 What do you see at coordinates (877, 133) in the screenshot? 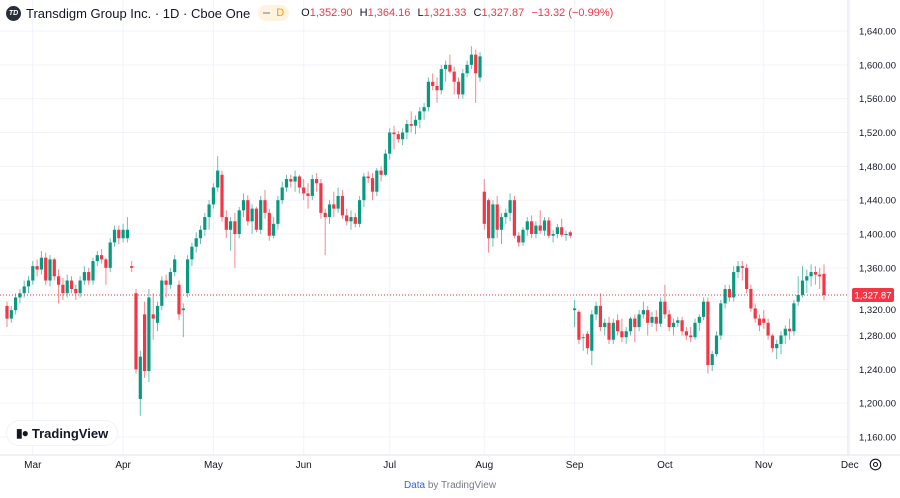
I see `y-tick-label: 1,520.00` at bounding box center [877, 133].